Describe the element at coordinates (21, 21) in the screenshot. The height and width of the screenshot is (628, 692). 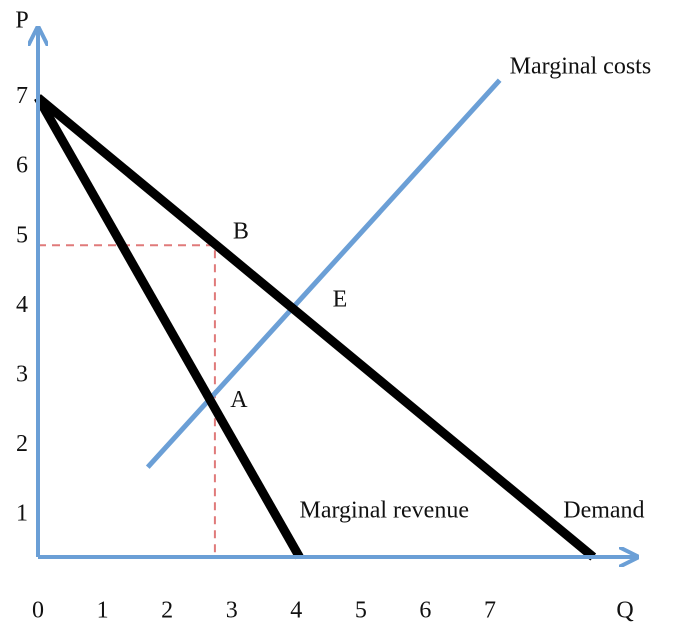
I see `y-axis-label: P` at that location.